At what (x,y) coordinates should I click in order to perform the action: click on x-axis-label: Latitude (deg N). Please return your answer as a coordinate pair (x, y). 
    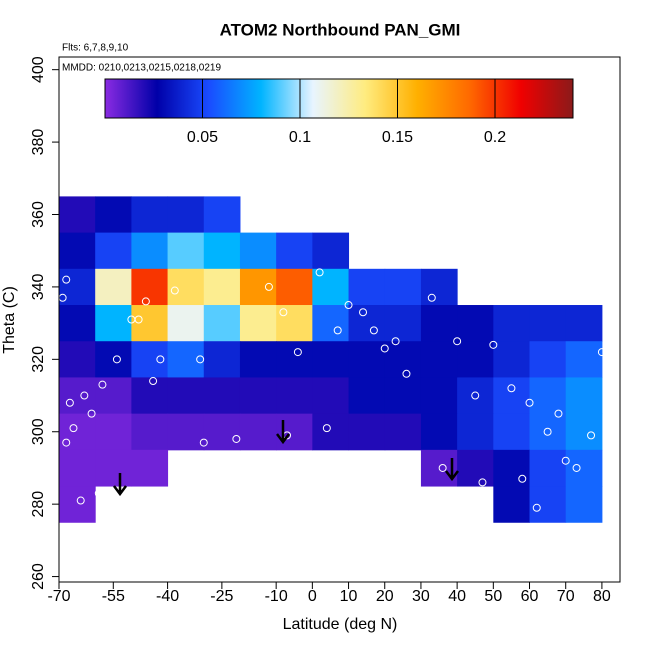
    Looking at the image, I should click on (340, 624).